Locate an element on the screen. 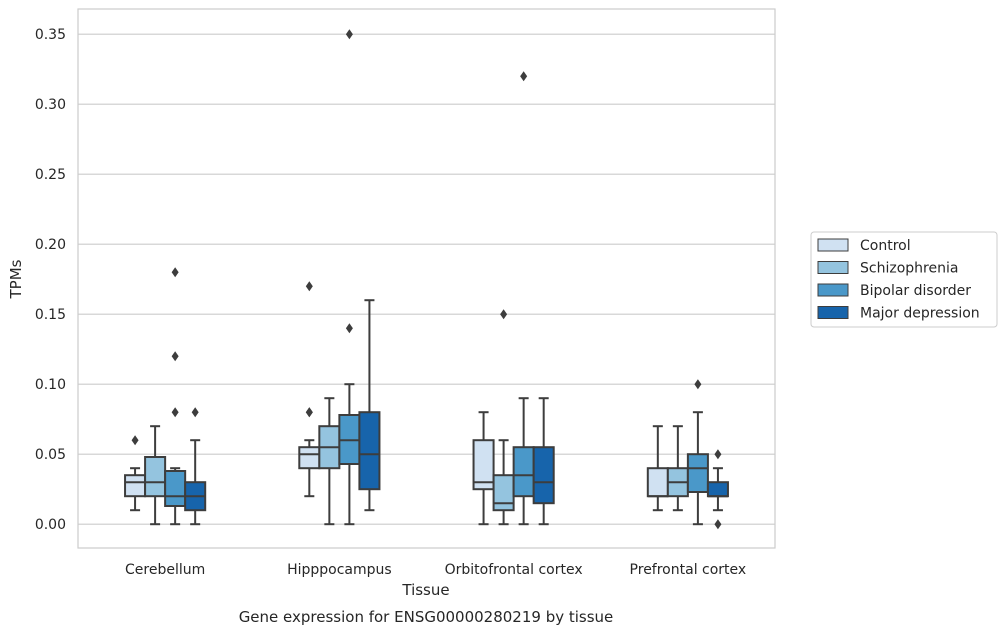 Image resolution: width=1007 pixels, height=634 pixels. y-tick-labels: 0.00 0.05 0.10 0.15 0.20 0.25 0.30 0.35 is located at coordinates (50, 280).